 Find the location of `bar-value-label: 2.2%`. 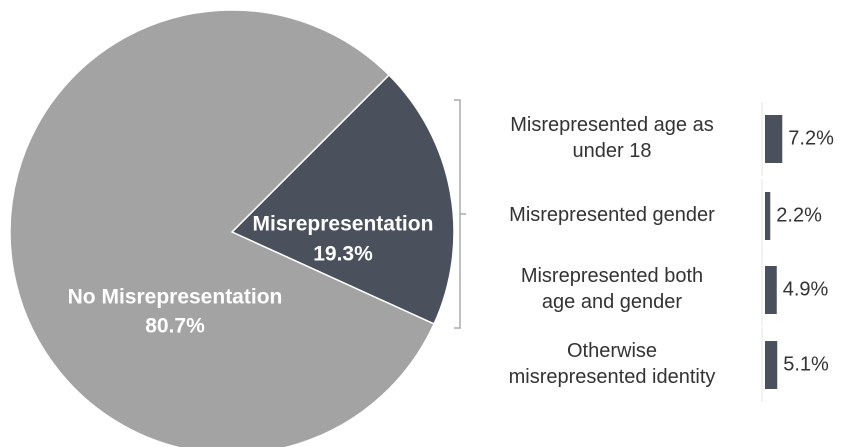

bar-value-label: 2.2% is located at coordinates (799, 215).